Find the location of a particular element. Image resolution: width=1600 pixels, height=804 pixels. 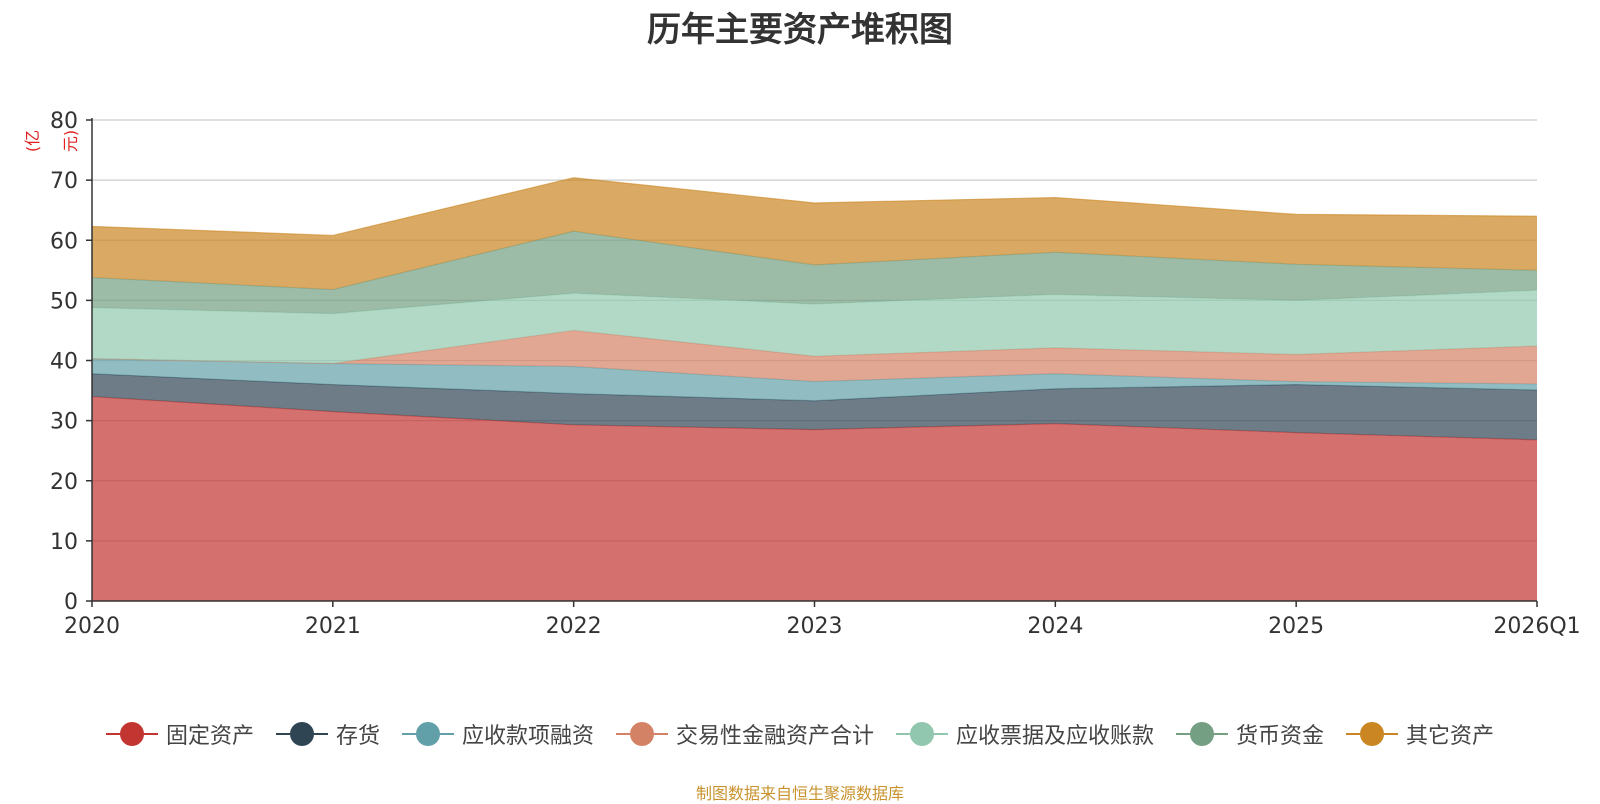

legend-label: 应收款项融资 is located at coordinates (527, 736).